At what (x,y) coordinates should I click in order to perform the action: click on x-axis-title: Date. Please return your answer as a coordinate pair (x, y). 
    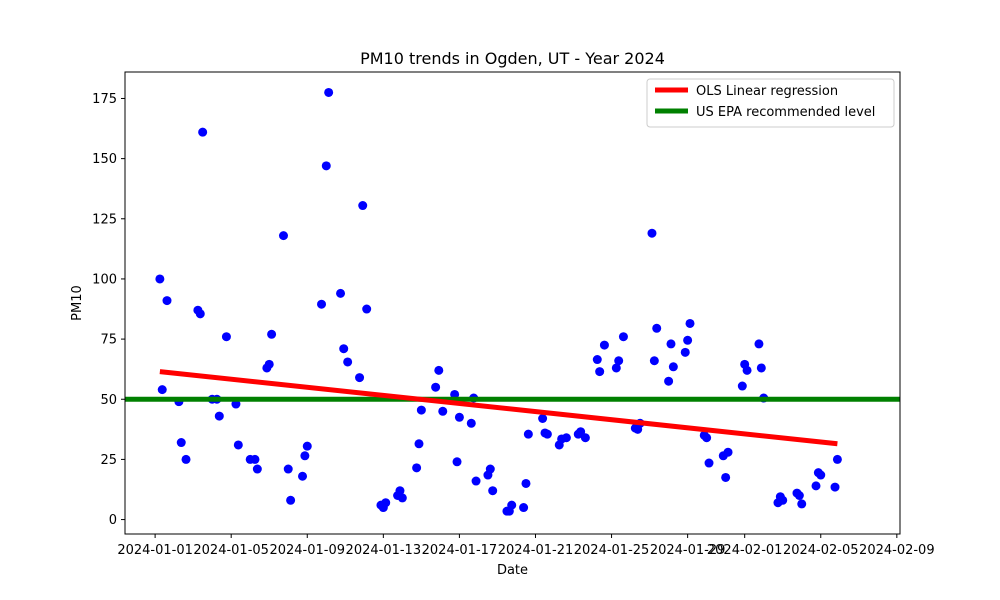
    Looking at the image, I should click on (512, 570).